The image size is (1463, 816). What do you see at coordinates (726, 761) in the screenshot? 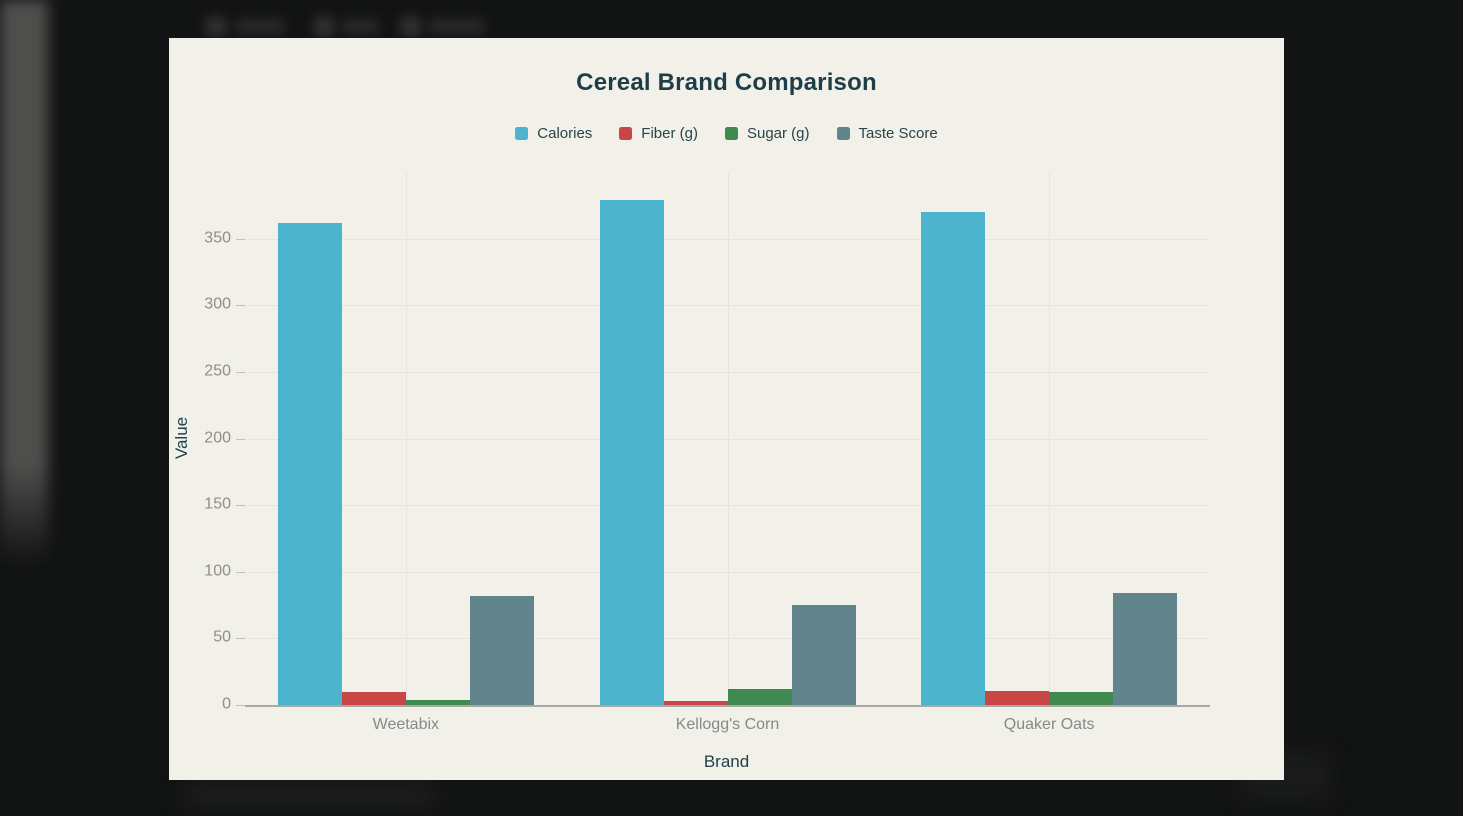
I see `x-axis-title: Brand` at bounding box center [726, 761].